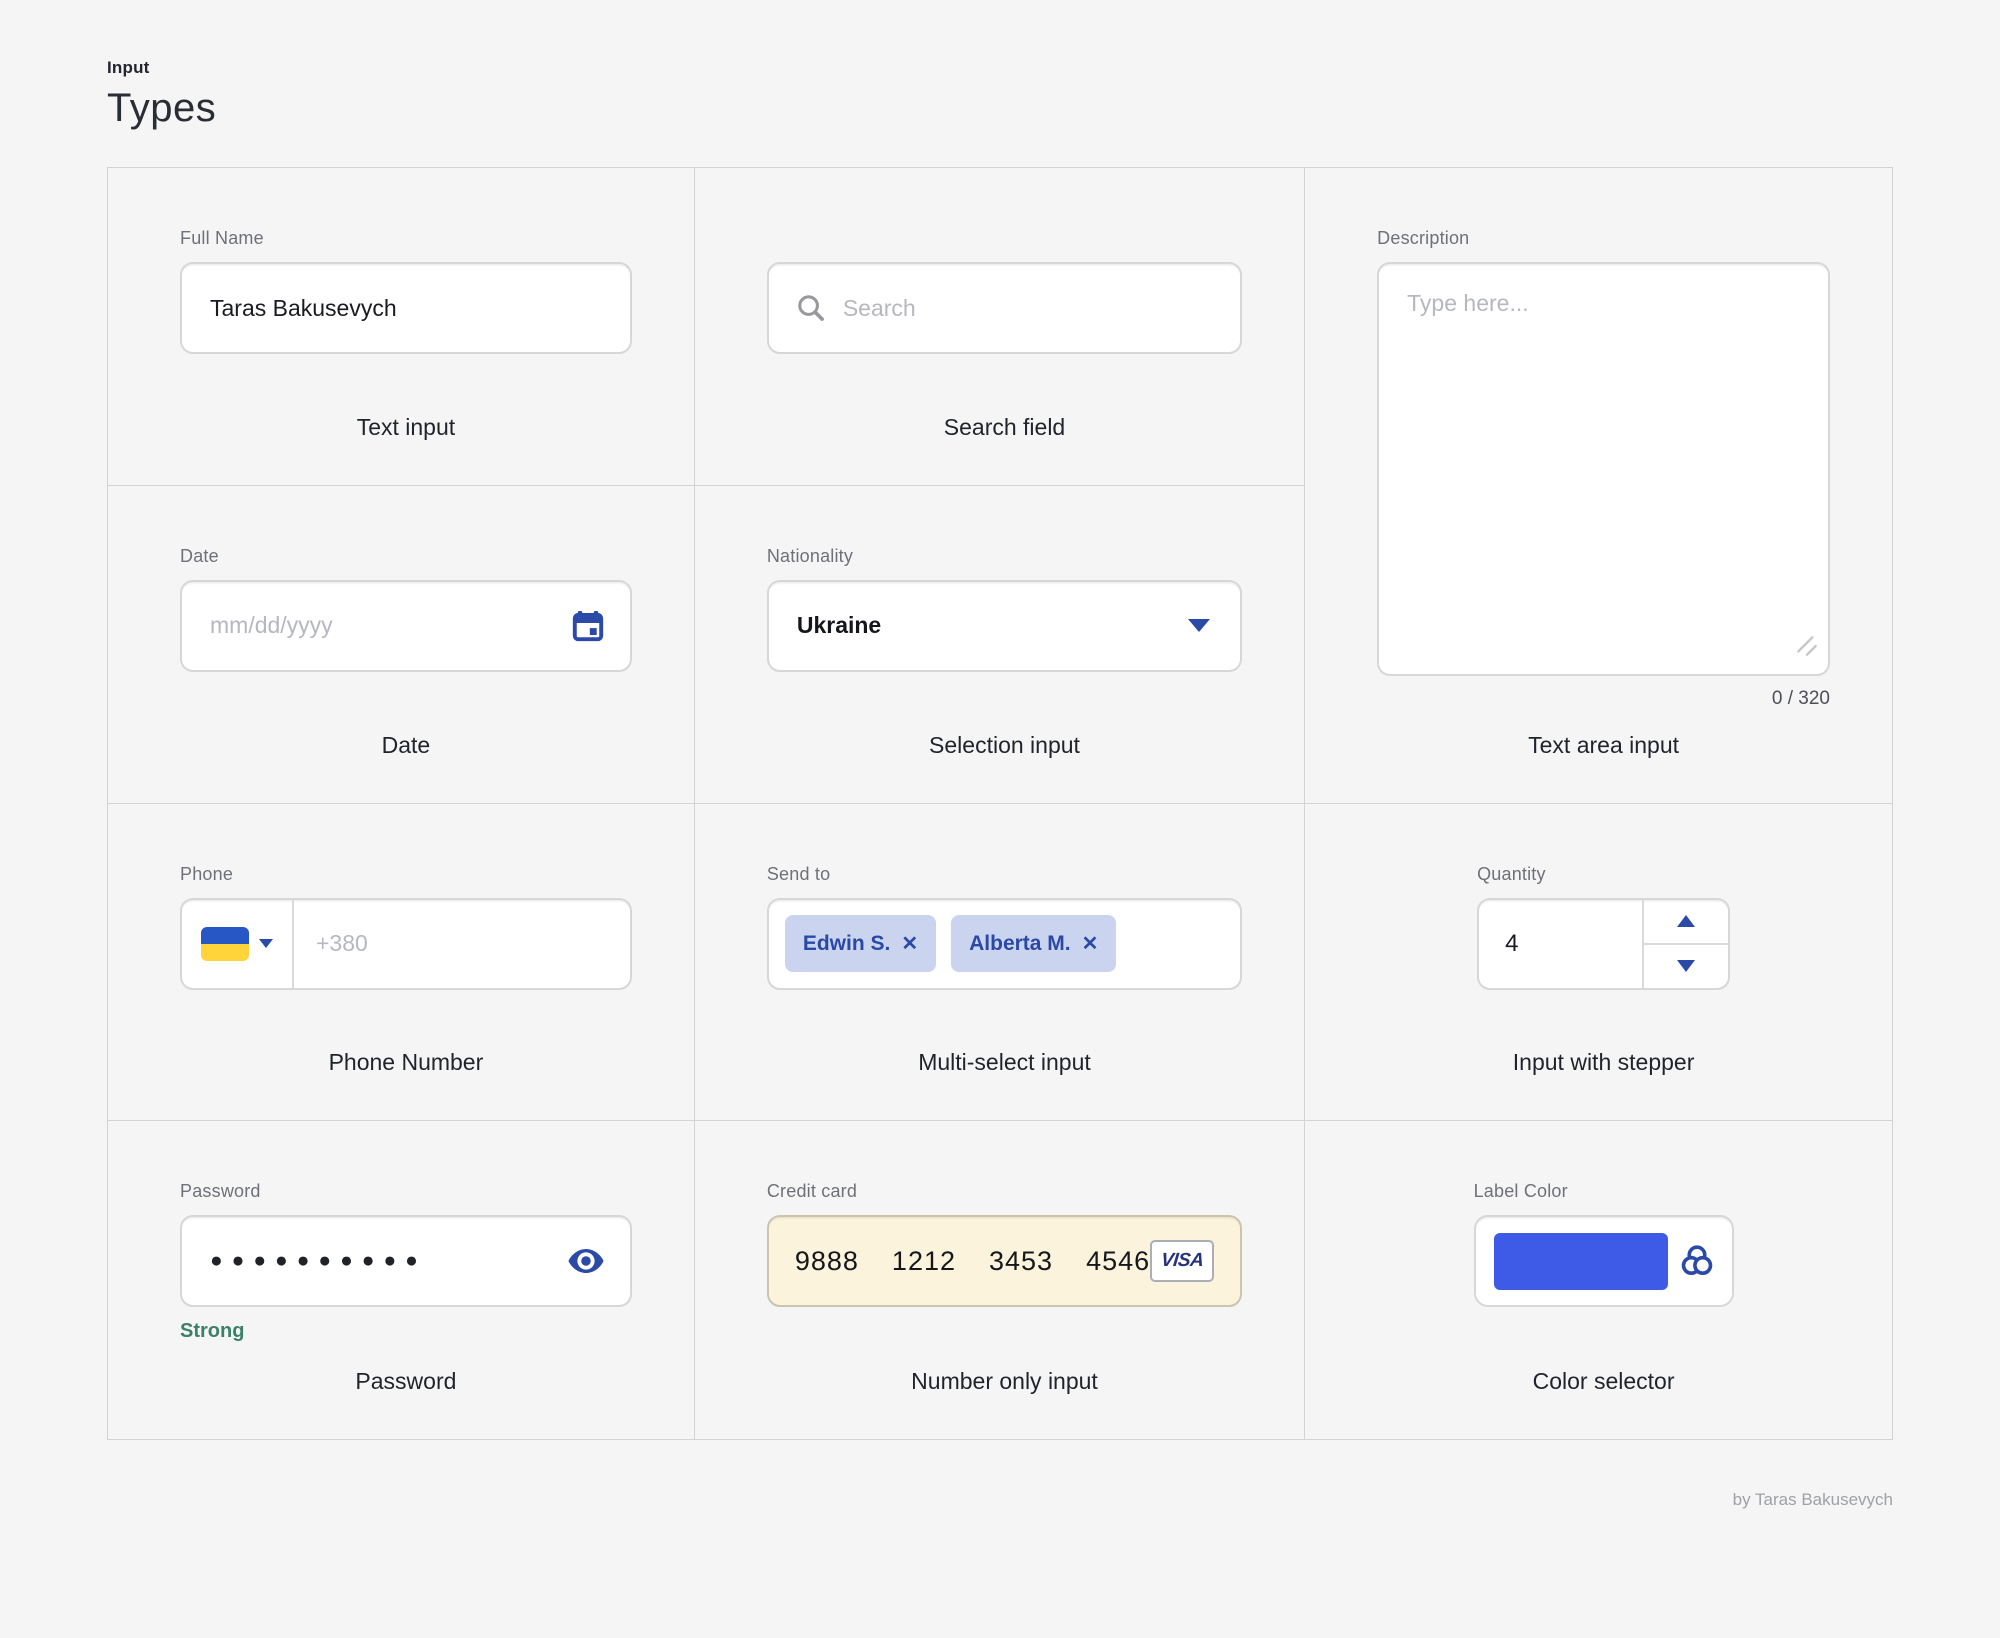  What do you see at coordinates (1004, 426) in the screenshot?
I see `cell-caption: Search field` at bounding box center [1004, 426].